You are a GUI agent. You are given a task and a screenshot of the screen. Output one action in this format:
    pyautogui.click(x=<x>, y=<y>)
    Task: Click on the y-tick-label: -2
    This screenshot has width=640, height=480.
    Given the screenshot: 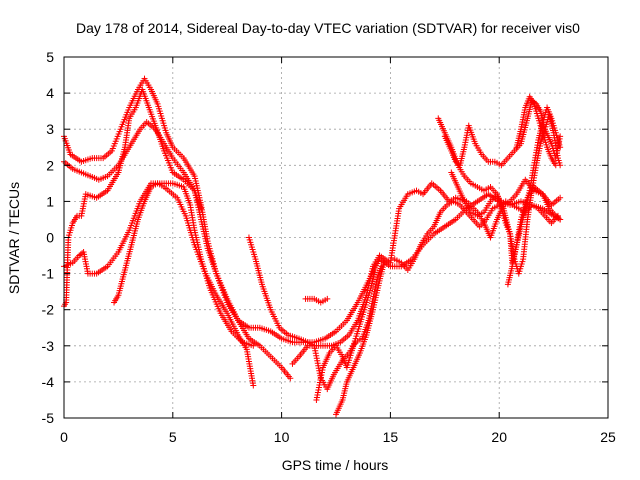 What is the action you would take?
    pyautogui.click(x=48, y=310)
    